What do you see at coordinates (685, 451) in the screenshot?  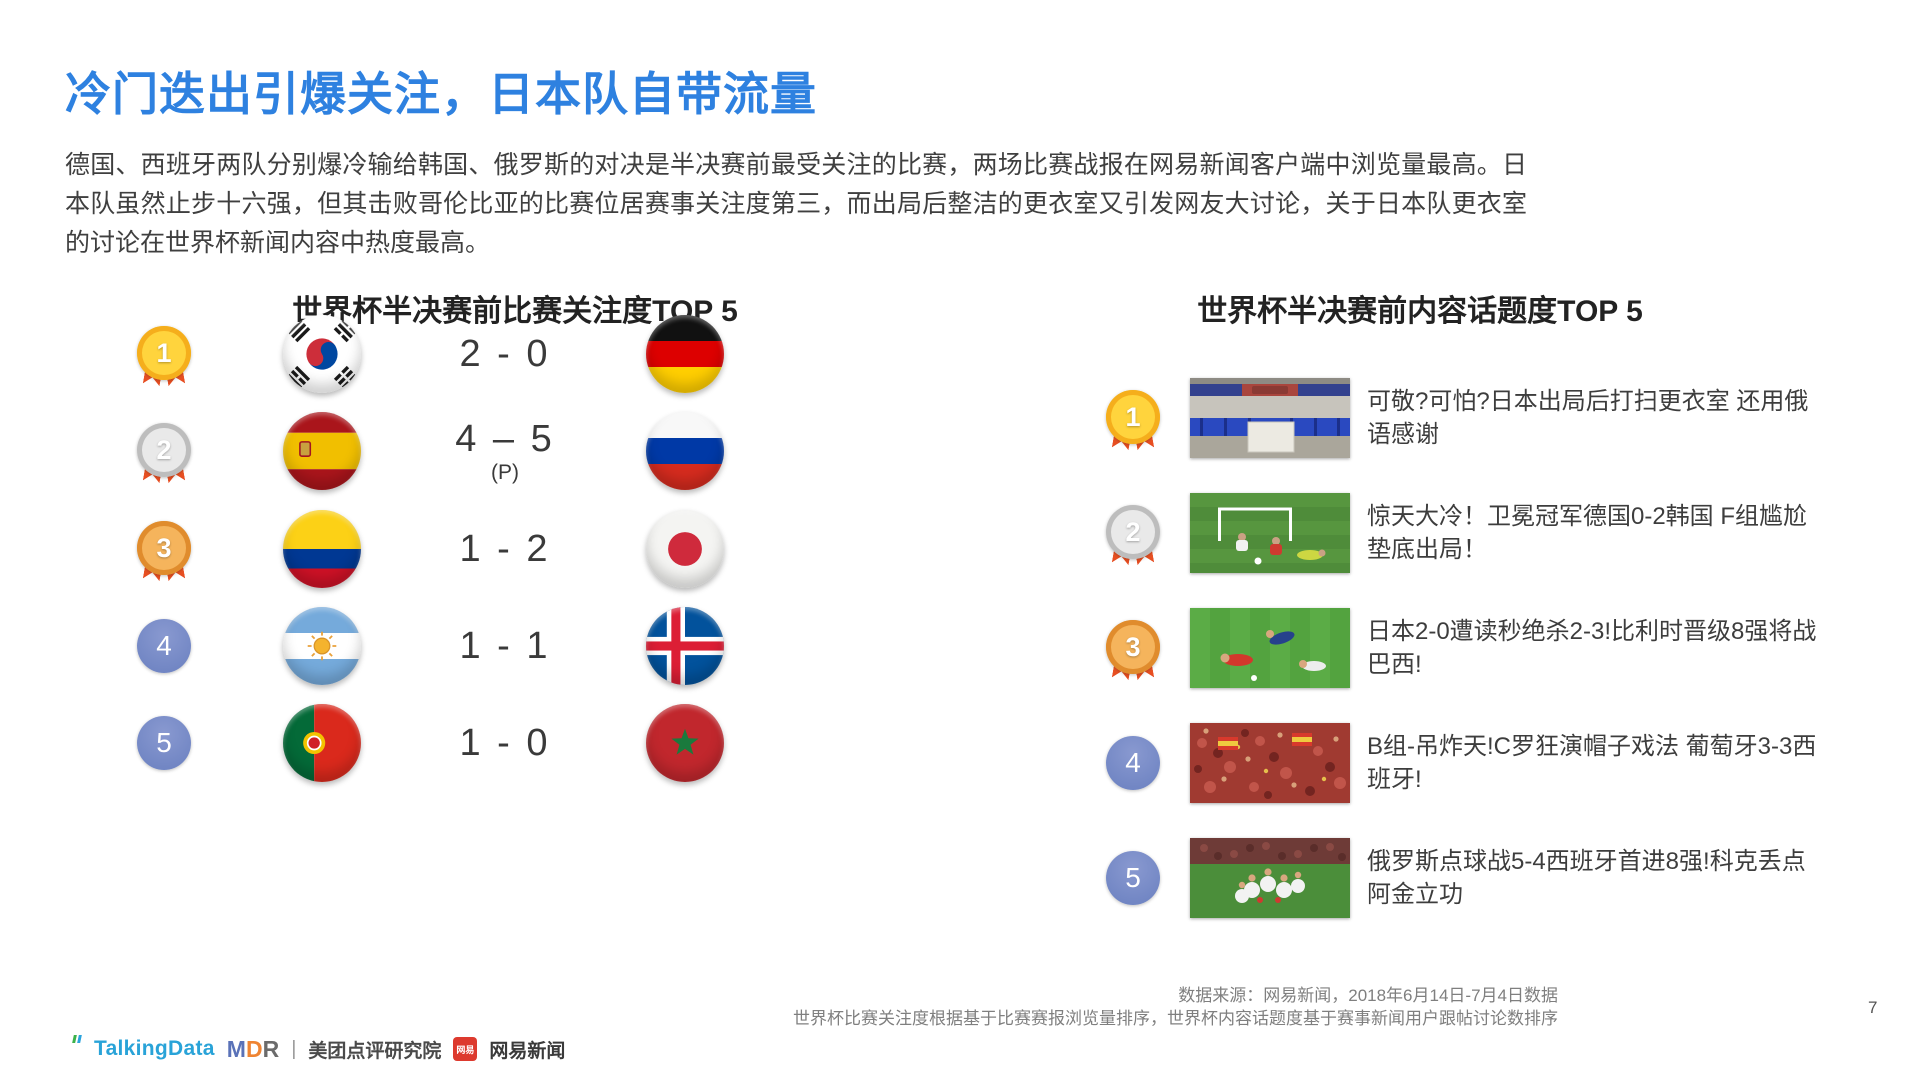 I see `flag-russia-icon` at bounding box center [685, 451].